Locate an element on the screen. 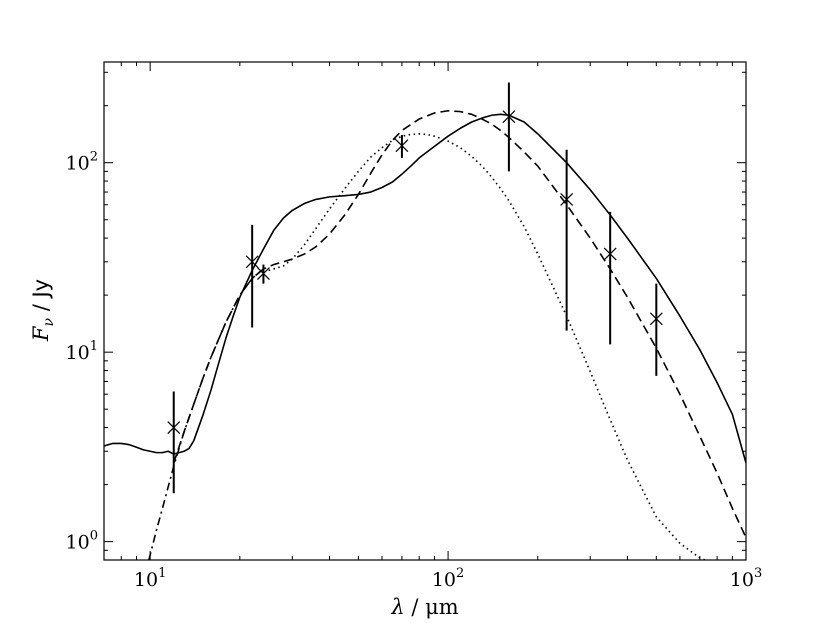  y-tick-label: 10⁰ is located at coordinates (82, 541).